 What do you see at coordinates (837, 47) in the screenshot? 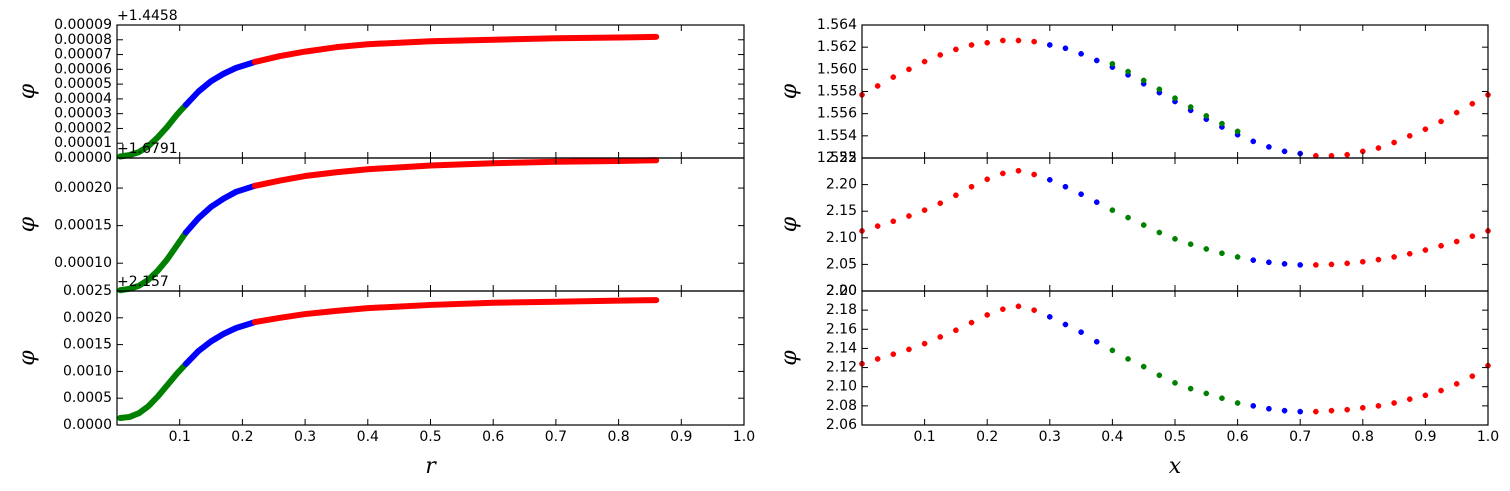
I see `y-tick-label: 1.562` at bounding box center [837, 47].